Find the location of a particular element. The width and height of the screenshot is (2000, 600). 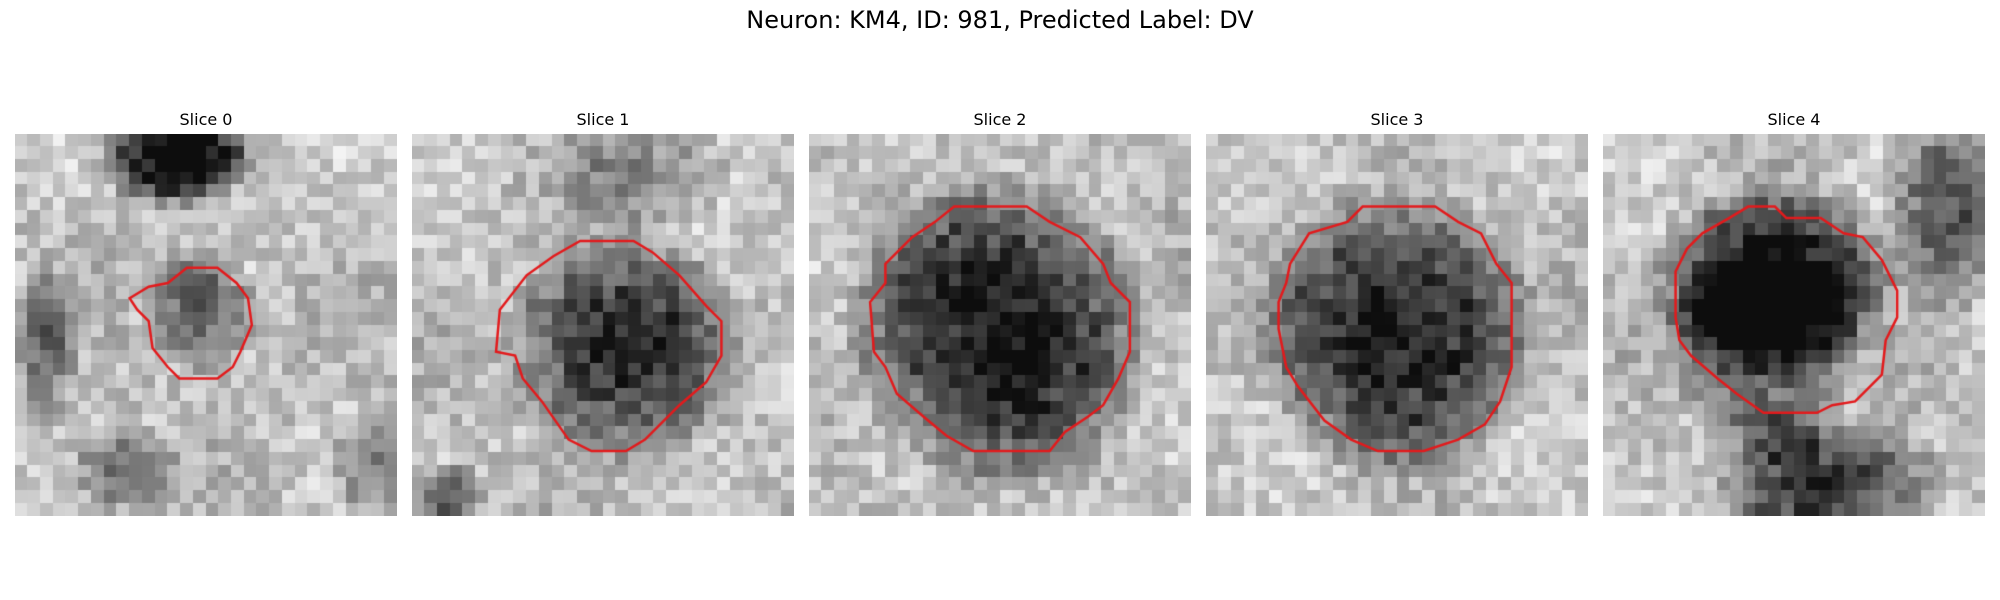

slice-panel-4: Slice 4 is located at coordinates (1794, 313).